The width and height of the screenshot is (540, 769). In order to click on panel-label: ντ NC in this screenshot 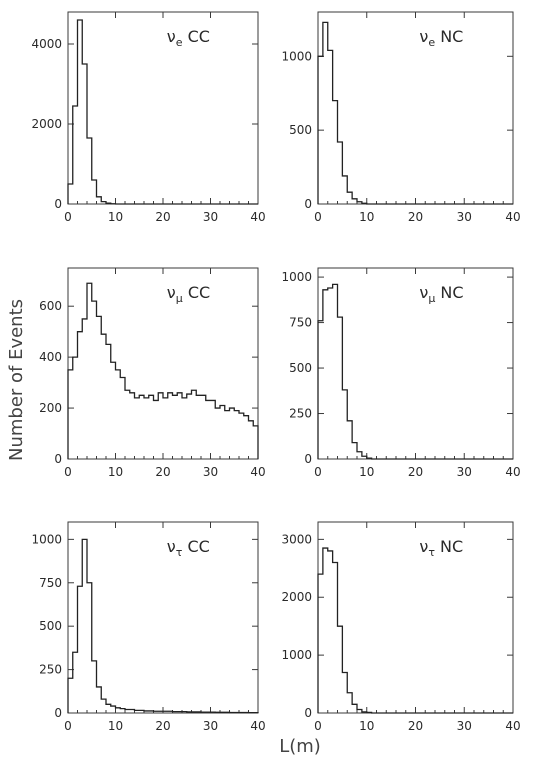, I will do `click(441, 548)`.